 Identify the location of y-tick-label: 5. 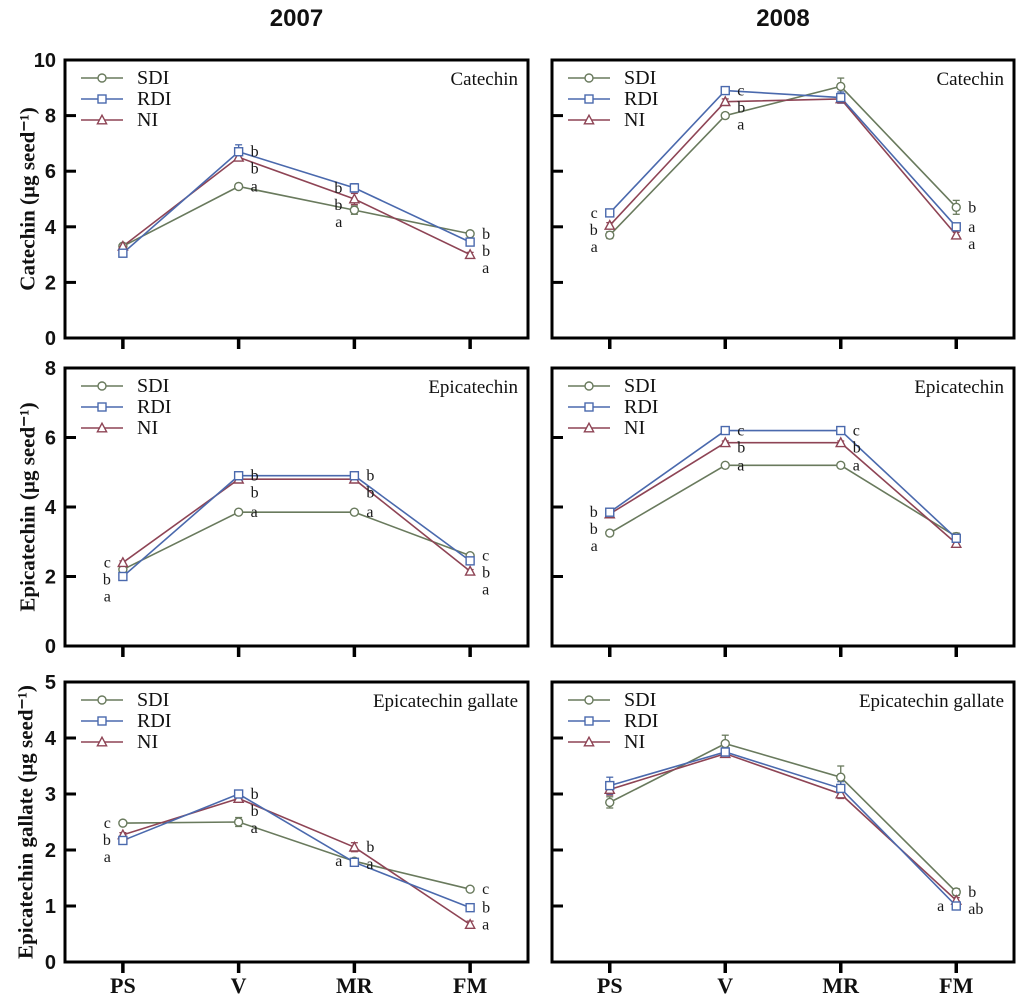
(50, 683).